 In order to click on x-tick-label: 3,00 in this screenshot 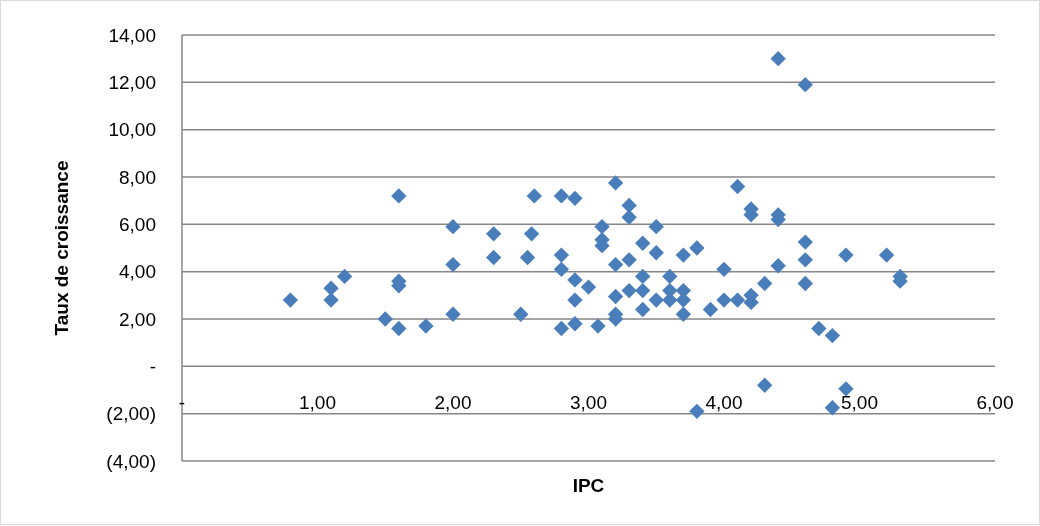, I will do `click(588, 403)`.